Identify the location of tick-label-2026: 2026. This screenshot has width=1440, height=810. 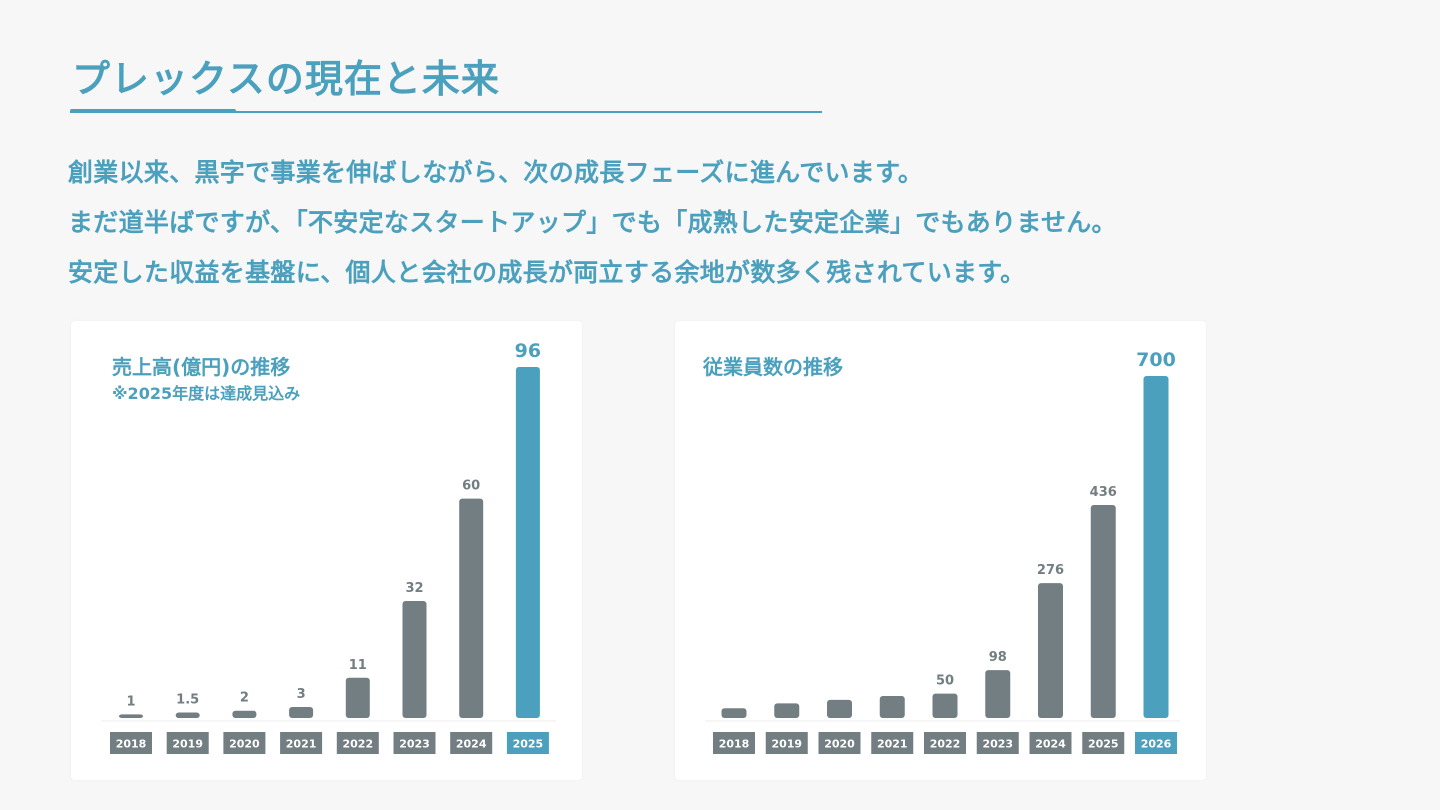
(1156, 744).